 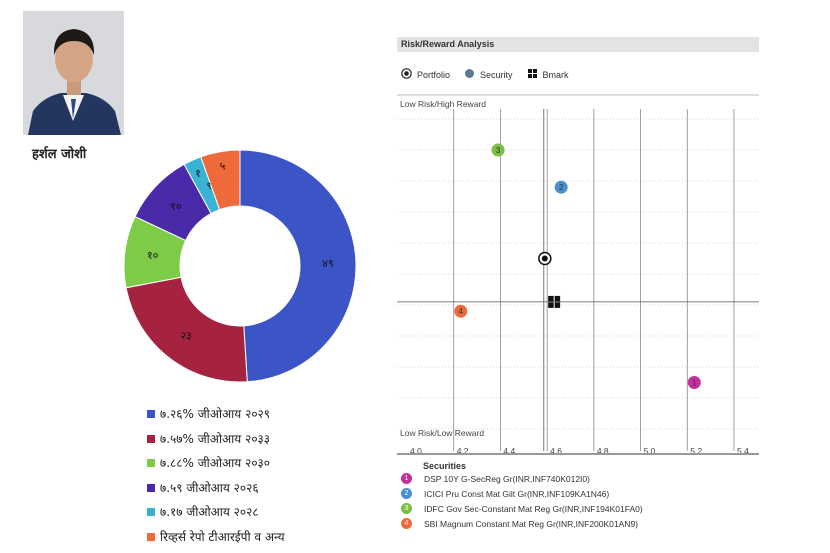 I want to click on legend-item: ७.५७% जीओआय २०३३, so click(x=216, y=439).